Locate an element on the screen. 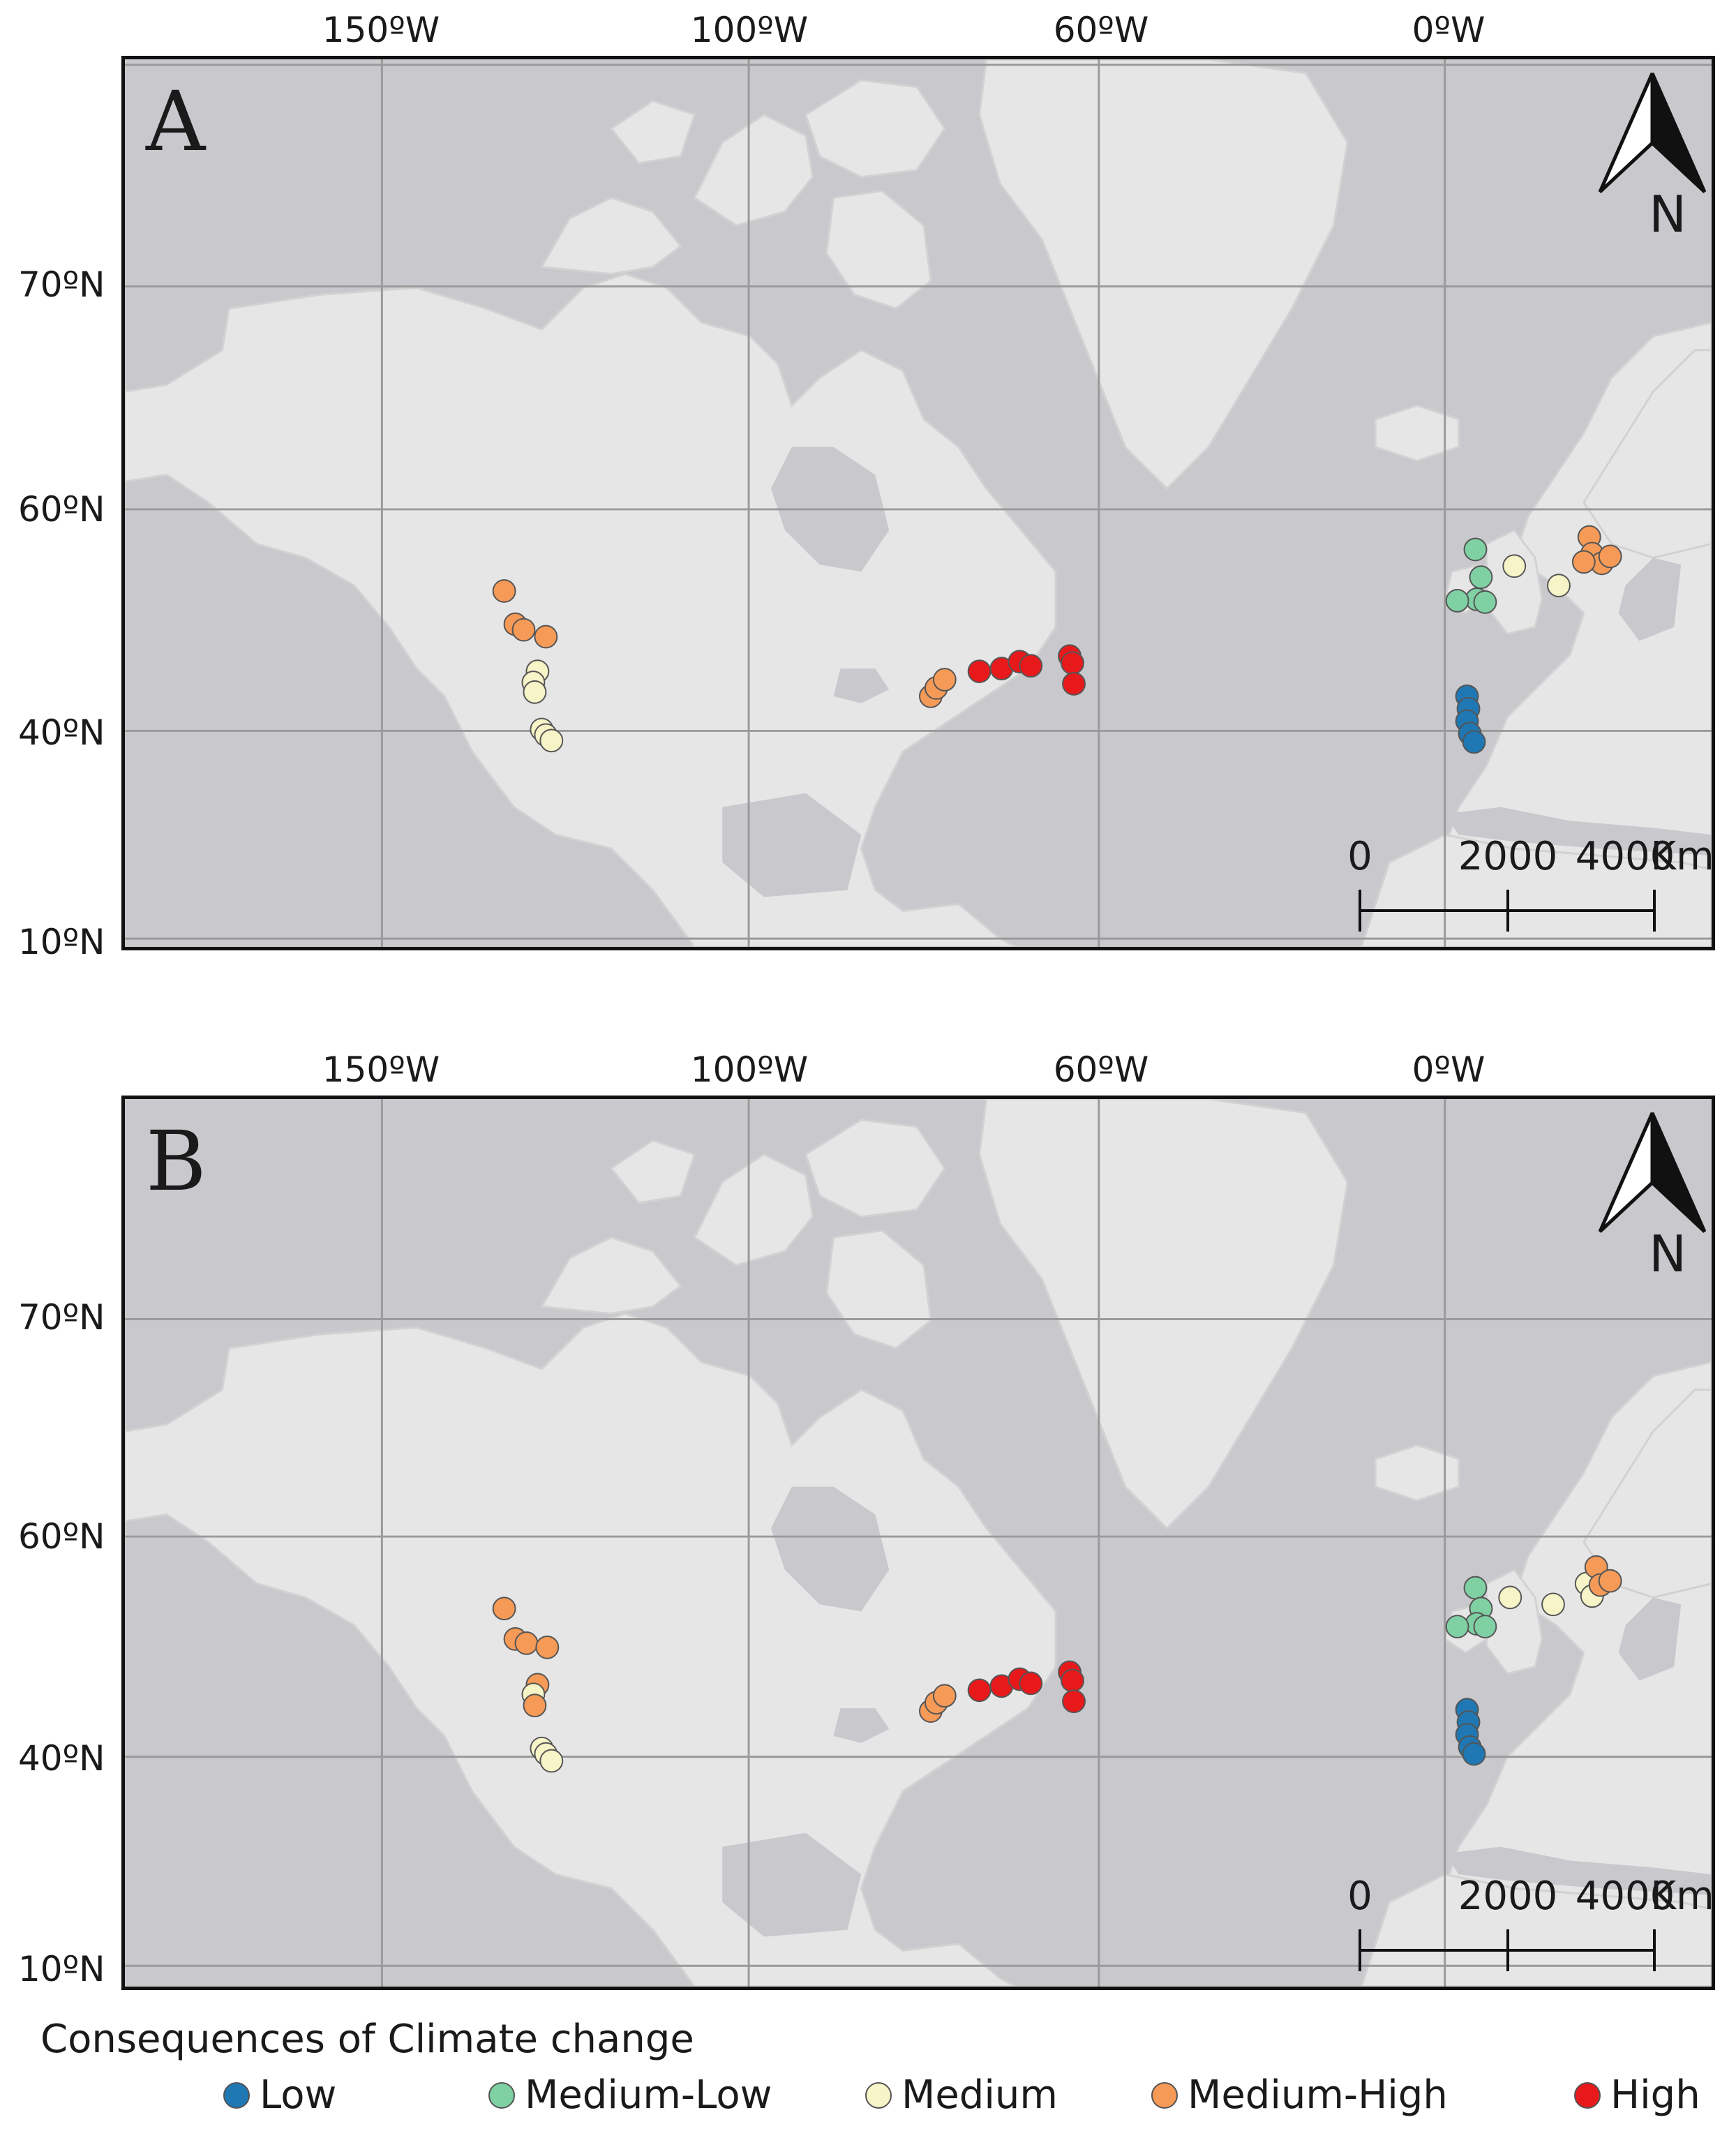 This screenshot has width=1736, height=2138. legend-label: Low is located at coordinates (298, 2095).